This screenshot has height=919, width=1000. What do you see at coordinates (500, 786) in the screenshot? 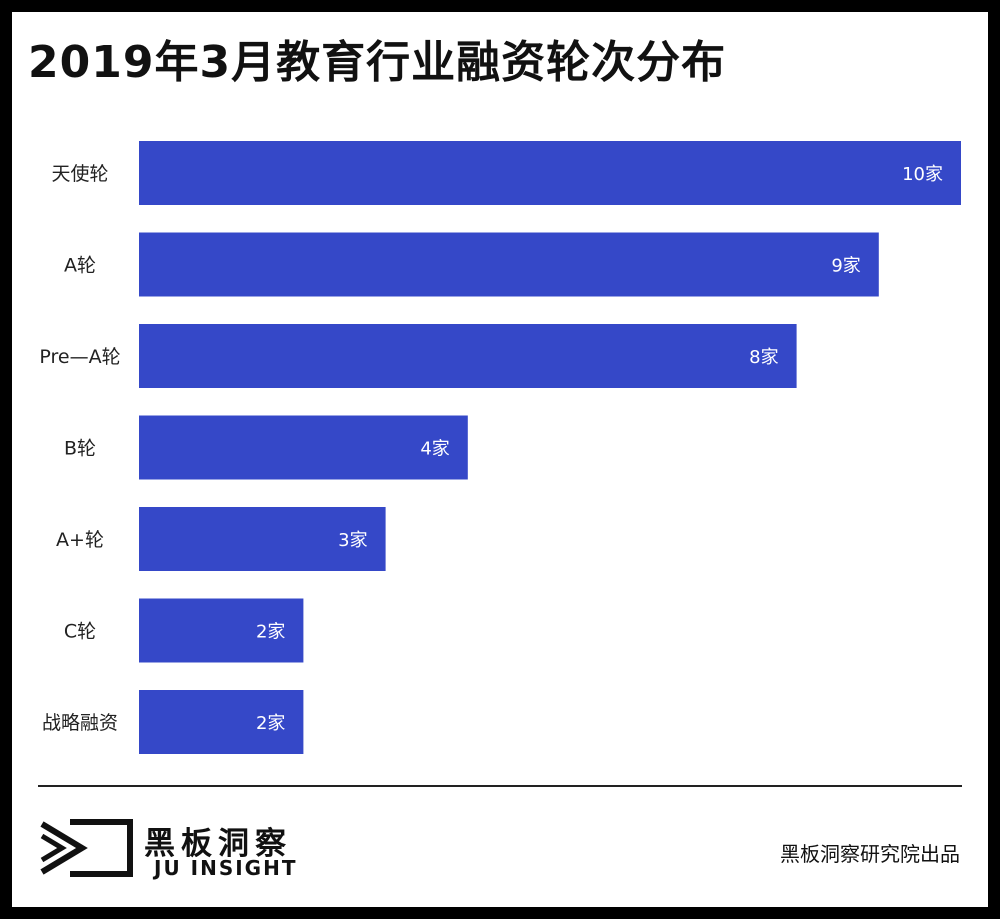
I see `footer-divider` at bounding box center [500, 786].